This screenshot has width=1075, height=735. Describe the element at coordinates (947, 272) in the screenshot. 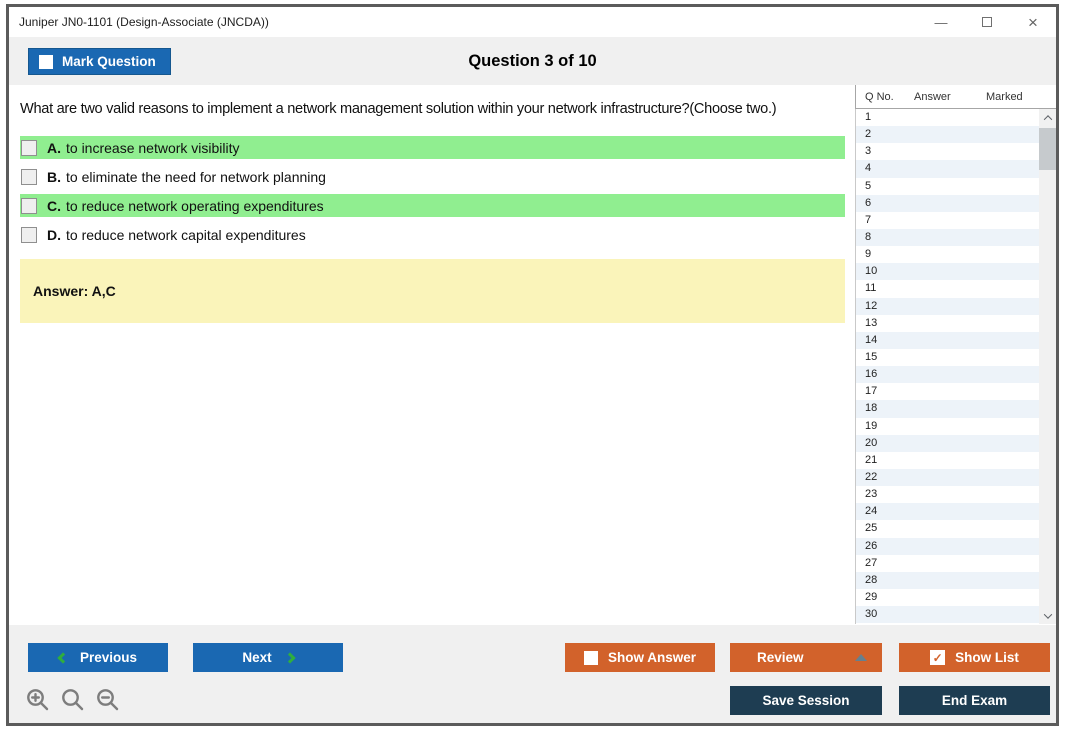

I see `question-list-row: 10` at that location.